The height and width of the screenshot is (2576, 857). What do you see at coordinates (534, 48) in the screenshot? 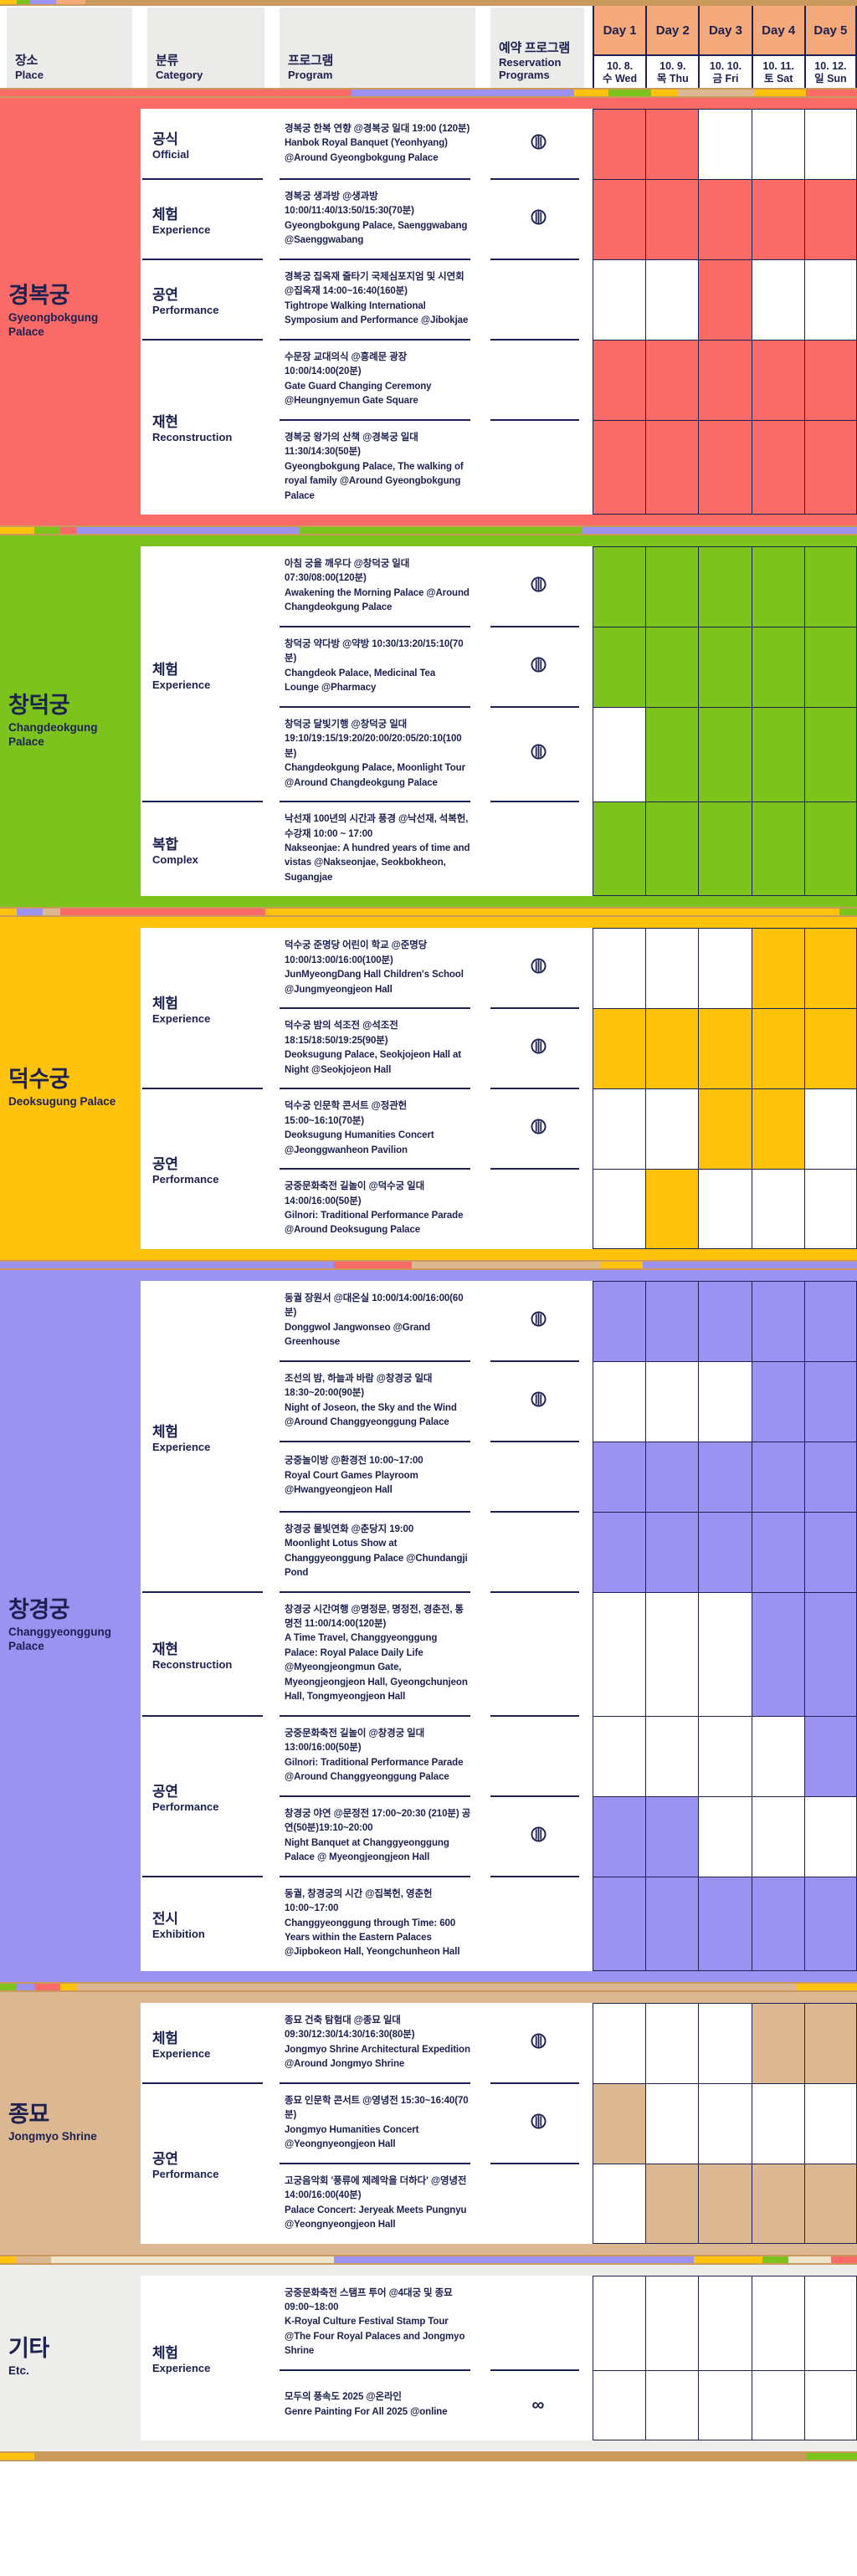
I see `column-header-reservation-ko: 예약 프로그램` at bounding box center [534, 48].